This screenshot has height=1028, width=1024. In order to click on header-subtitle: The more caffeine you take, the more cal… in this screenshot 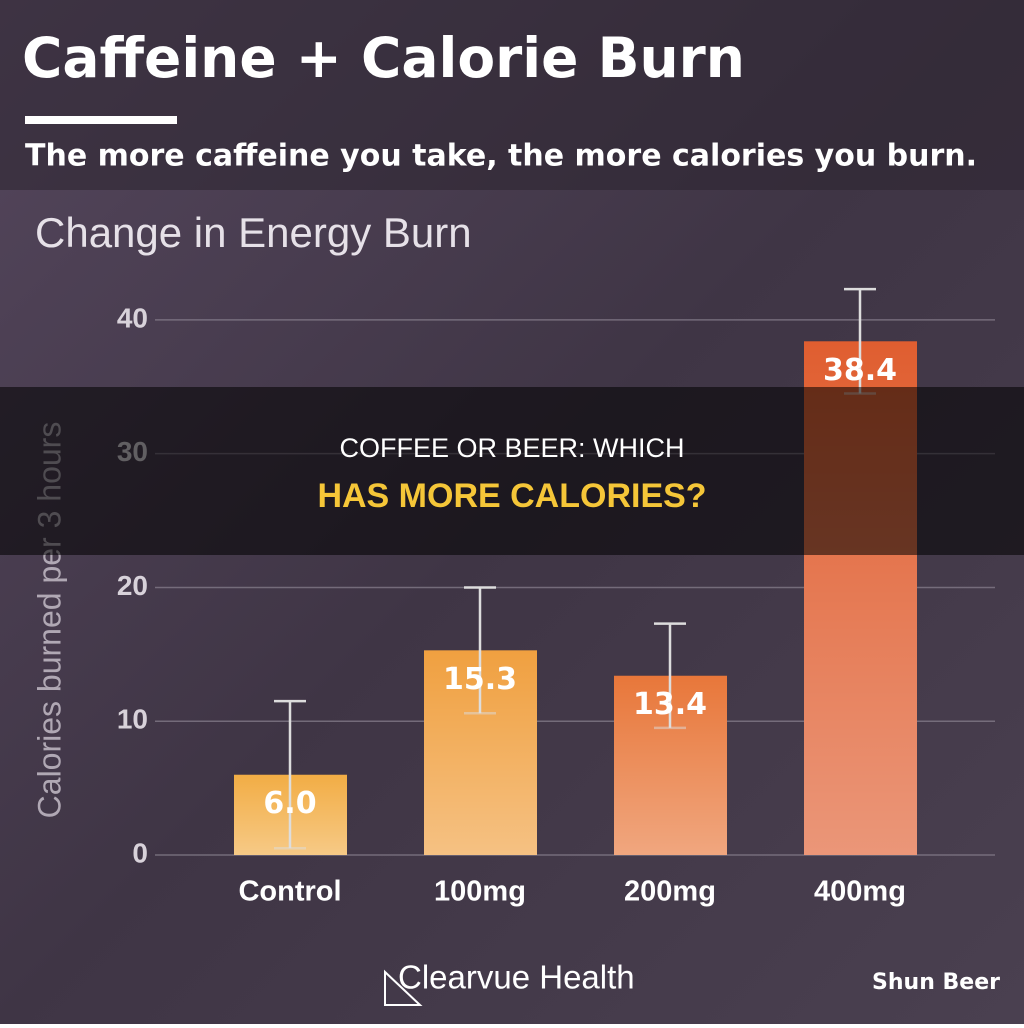, I will do `click(501, 156)`.